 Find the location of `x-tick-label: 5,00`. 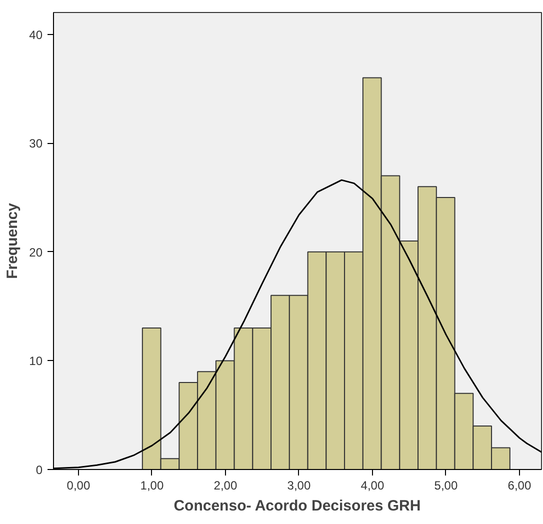

x-tick-label: 5,00 is located at coordinates (446, 485).